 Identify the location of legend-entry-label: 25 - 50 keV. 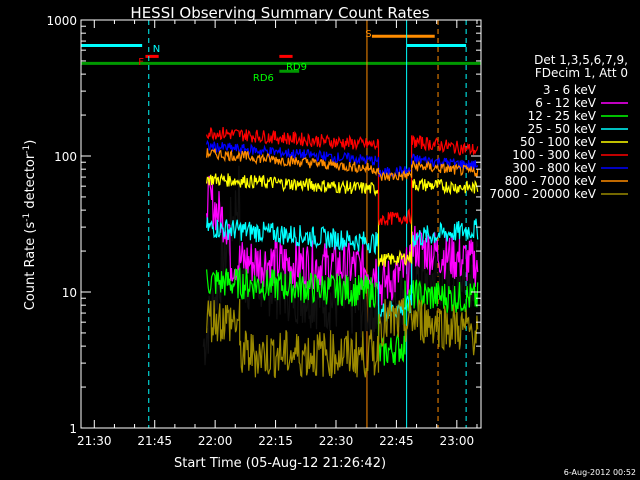
(562, 129).